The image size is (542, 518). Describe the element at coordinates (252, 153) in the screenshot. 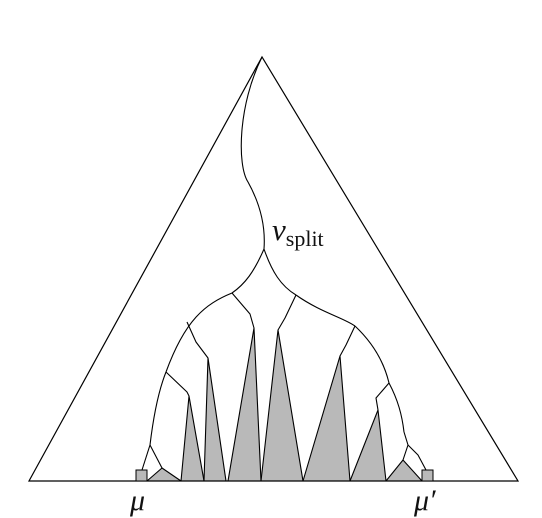

I see `apex-curve` at that location.